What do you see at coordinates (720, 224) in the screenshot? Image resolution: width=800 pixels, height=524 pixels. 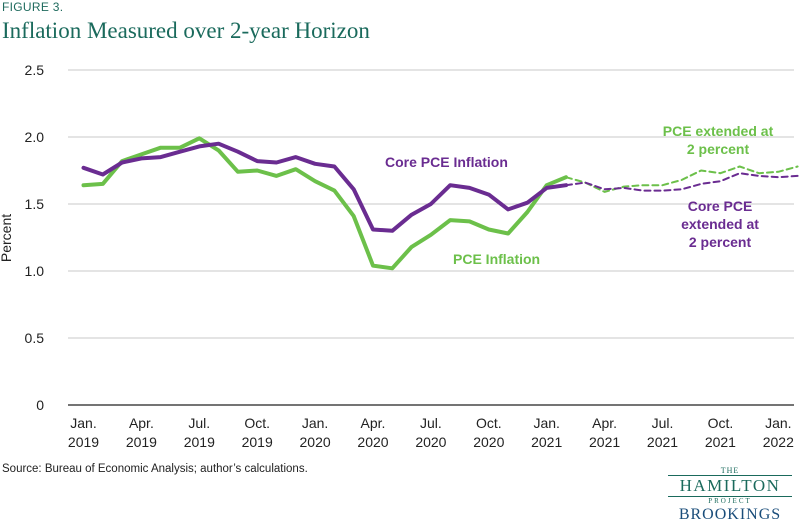 I see `series-annotation: extended at` at bounding box center [720, 224].